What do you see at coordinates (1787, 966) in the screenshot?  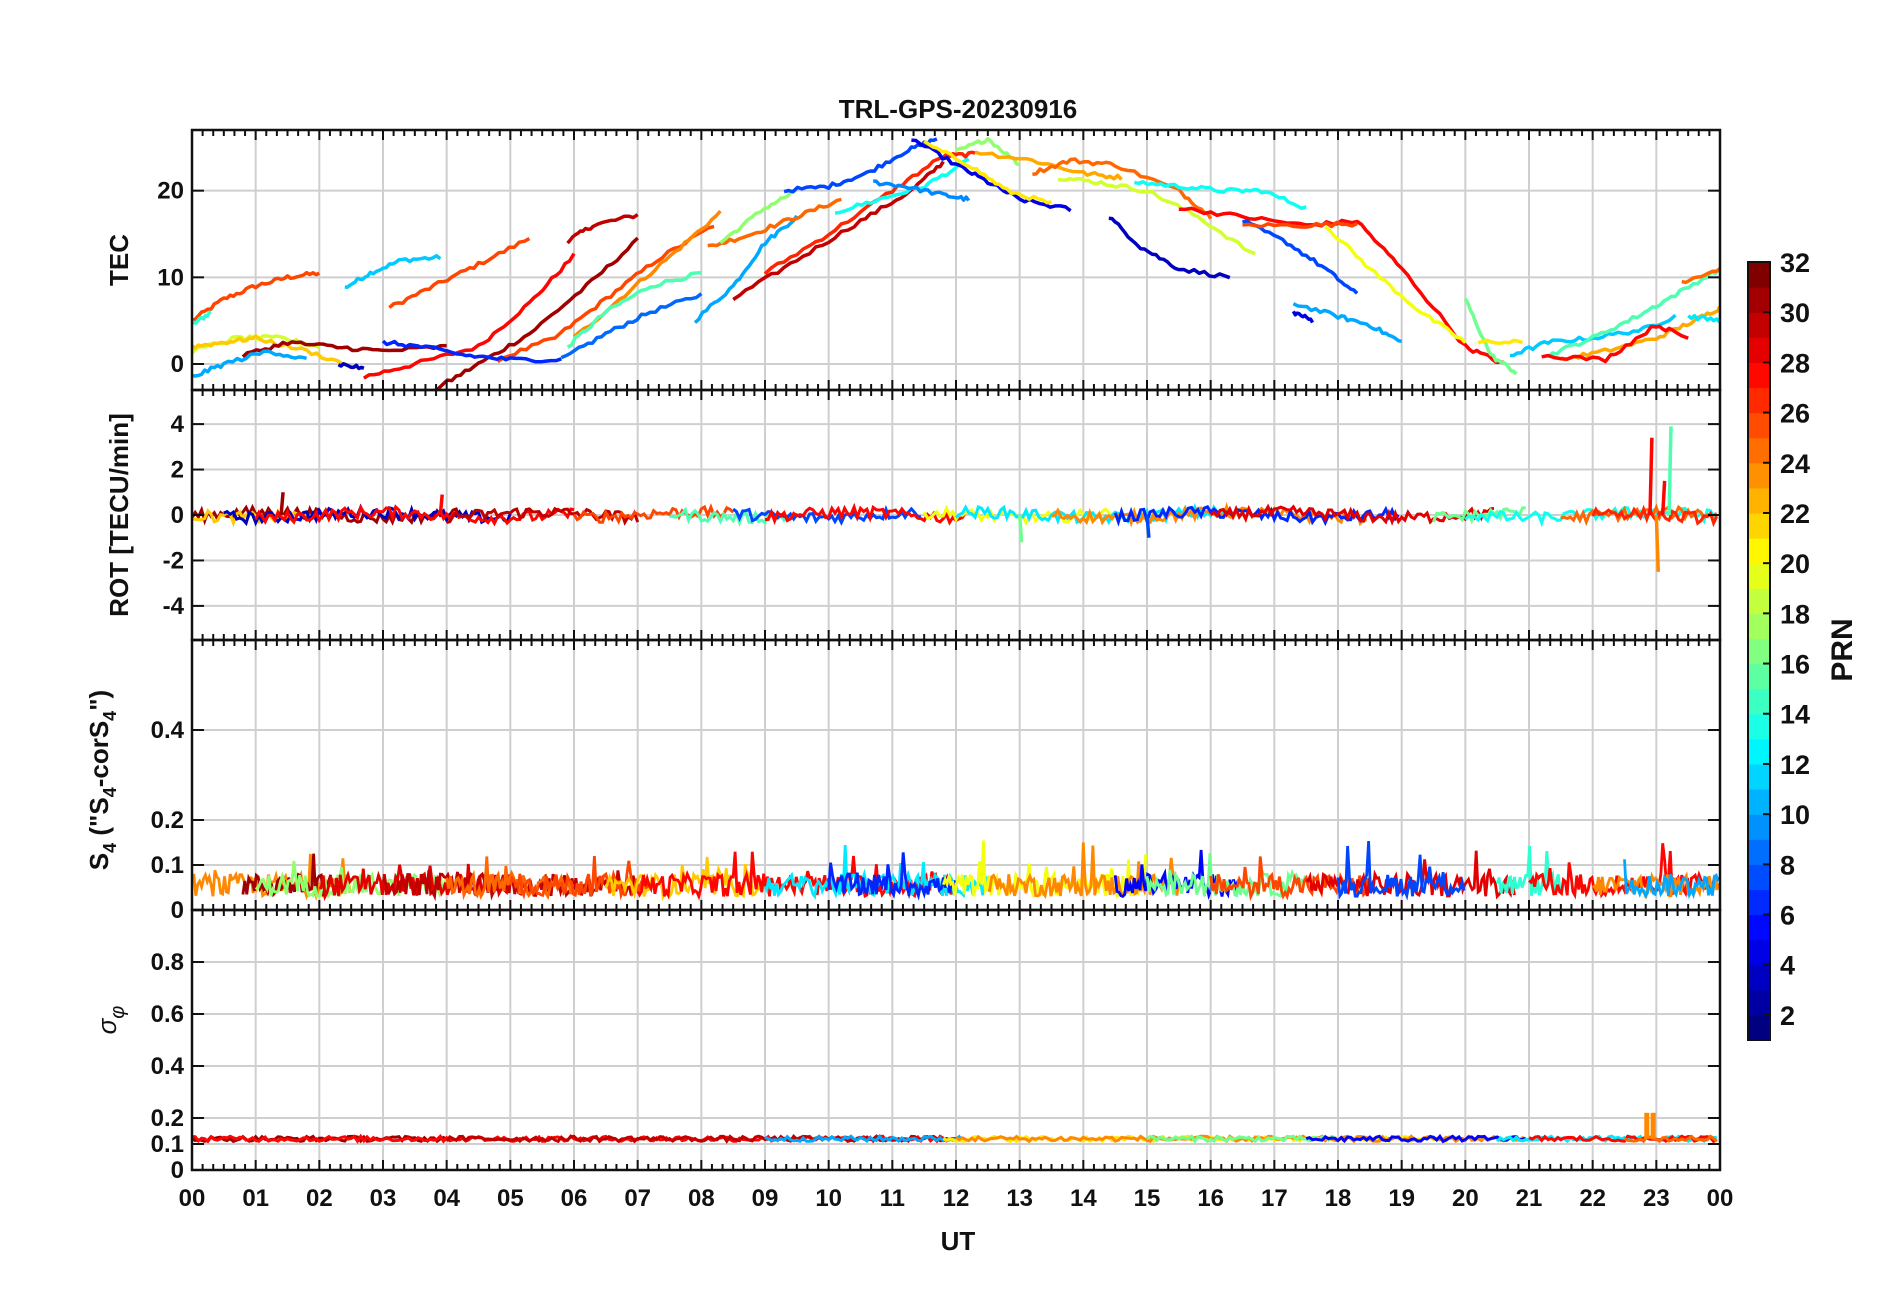 I see `colorbar-tick-label: 4` at bounding box center [1787, 966].